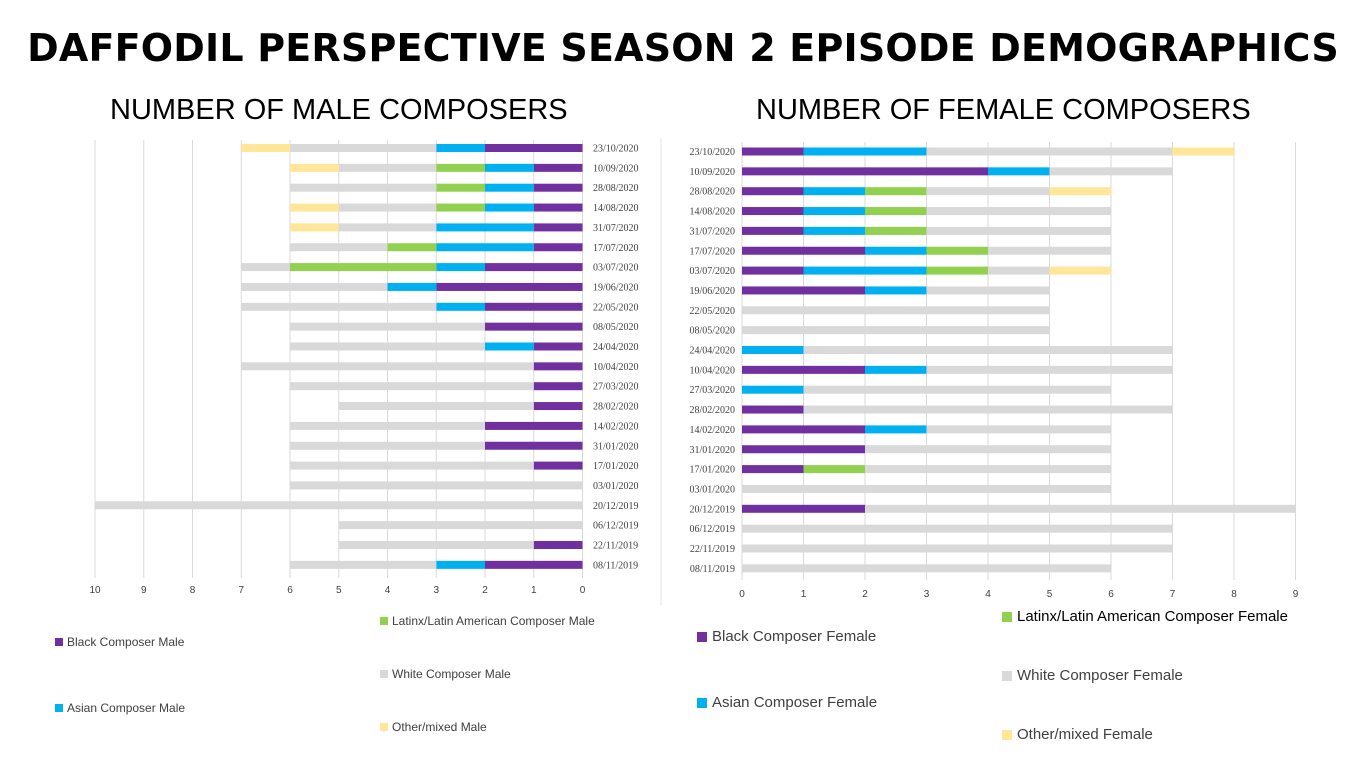 The height and width of the screenshot is (768, 1366). Describe the element at coordinates (616, 208) in the screenshot. I see `male-category-label: 14/08/2020` at that location.